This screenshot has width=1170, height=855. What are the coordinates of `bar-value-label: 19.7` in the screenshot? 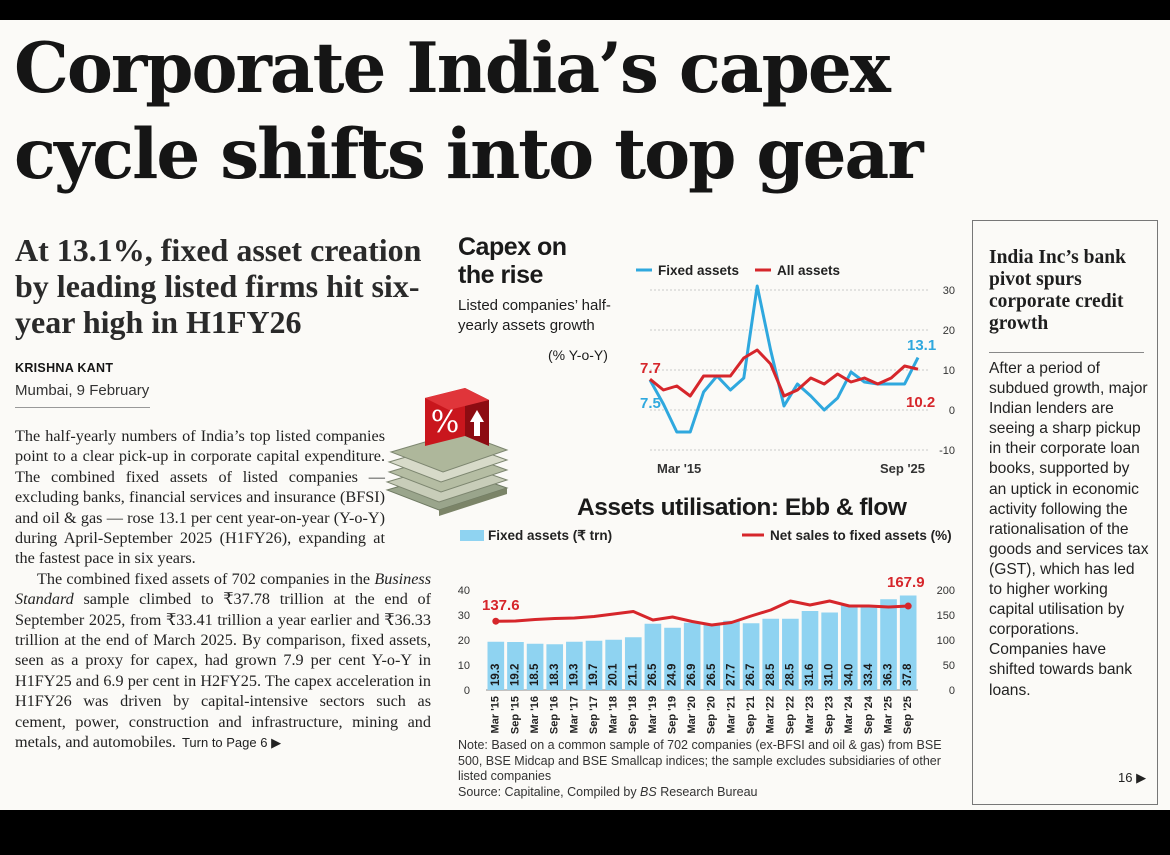 It's located at (594, 675).